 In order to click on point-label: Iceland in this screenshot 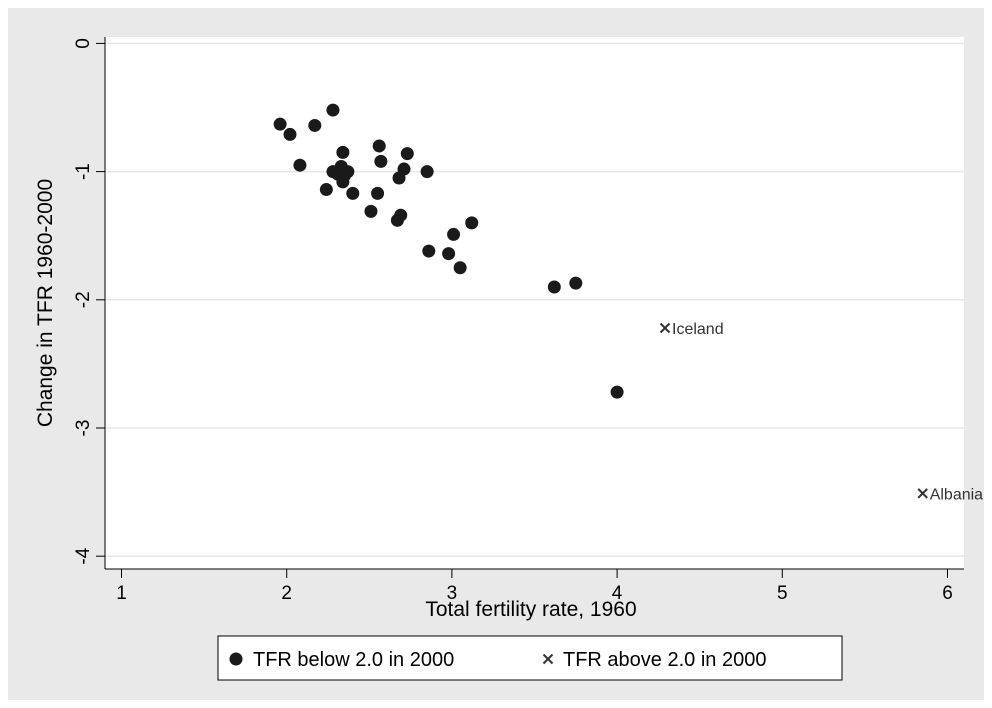, I will do `click(698, 329)`.